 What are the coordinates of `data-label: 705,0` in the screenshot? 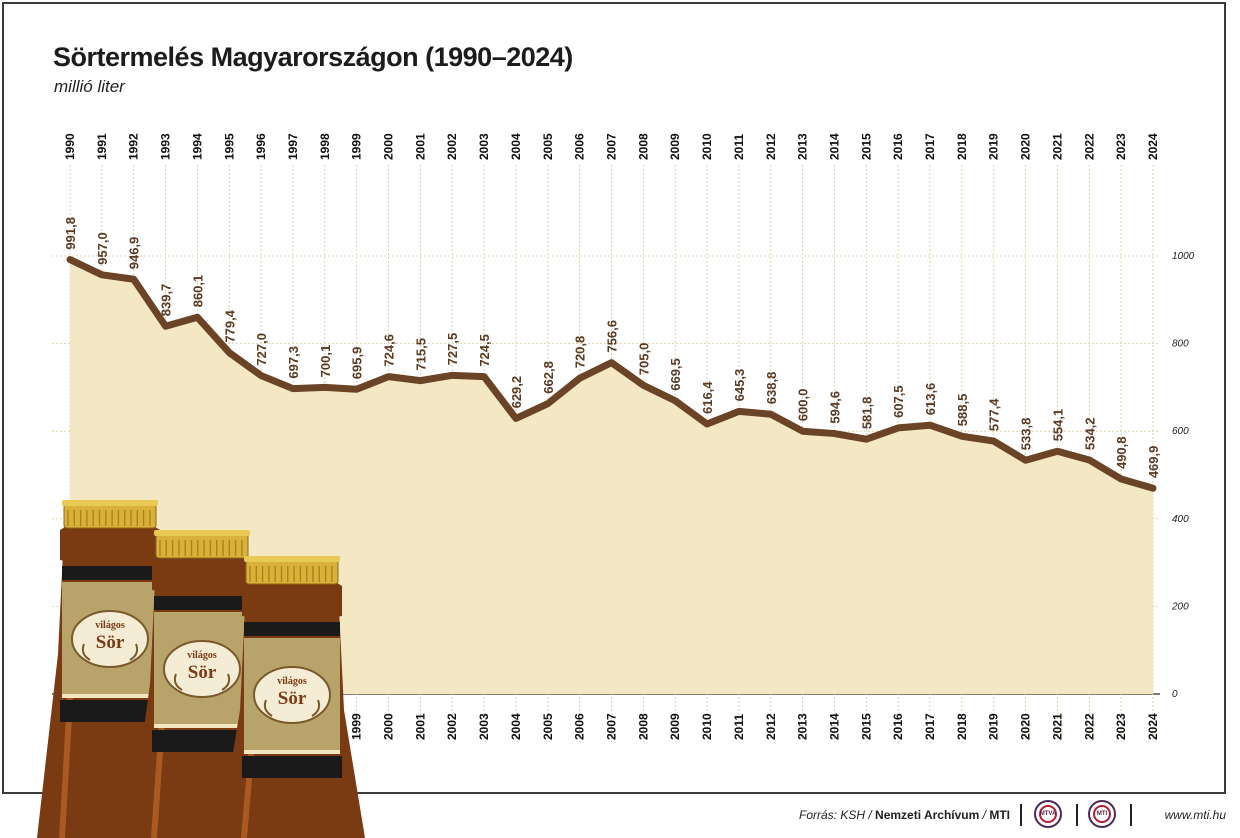 It's located at (643, 359).